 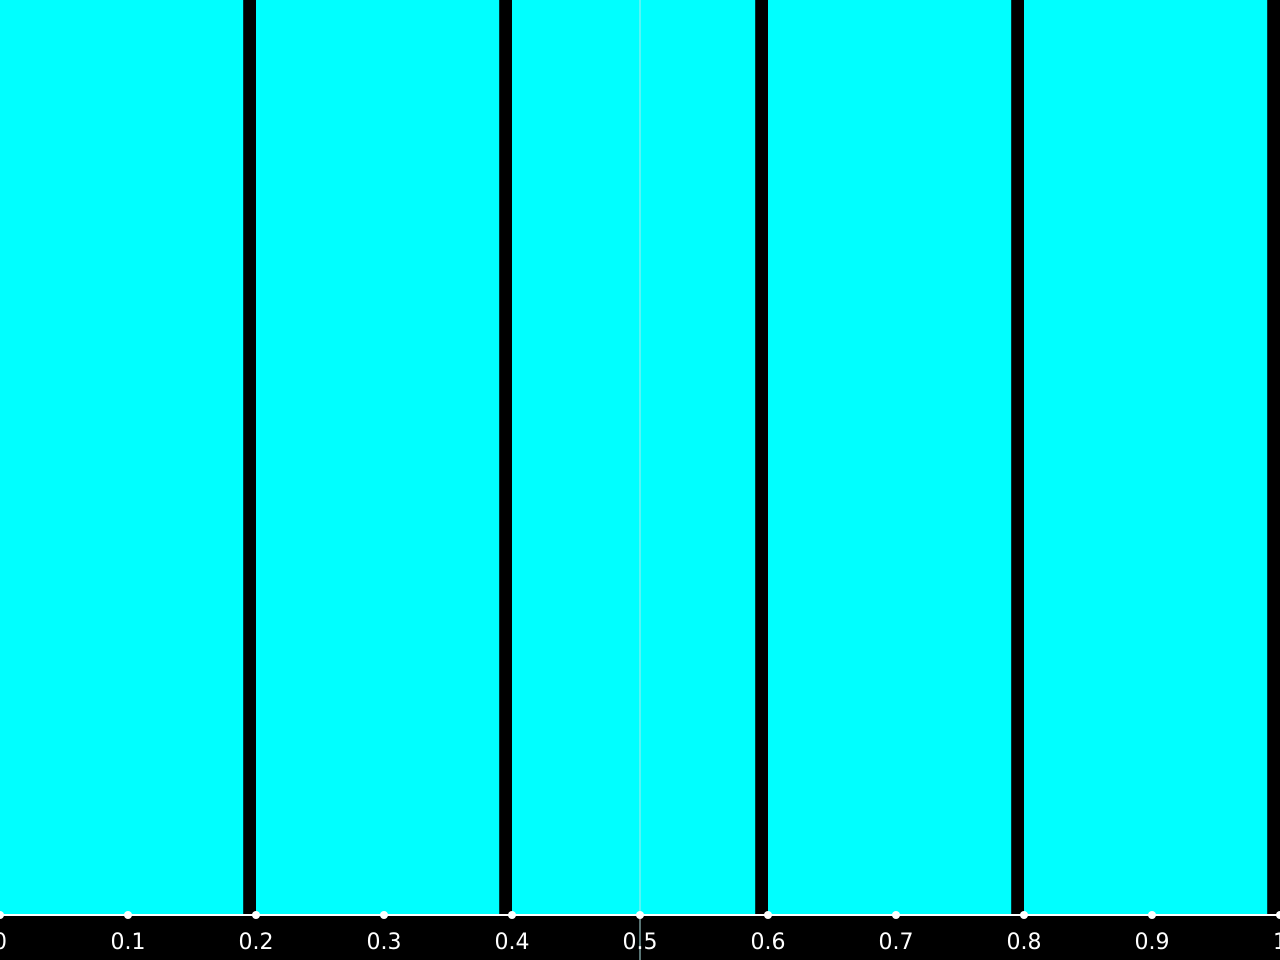 I want to click on x-tick-label: 0.9, so click(x=1152, y=942).